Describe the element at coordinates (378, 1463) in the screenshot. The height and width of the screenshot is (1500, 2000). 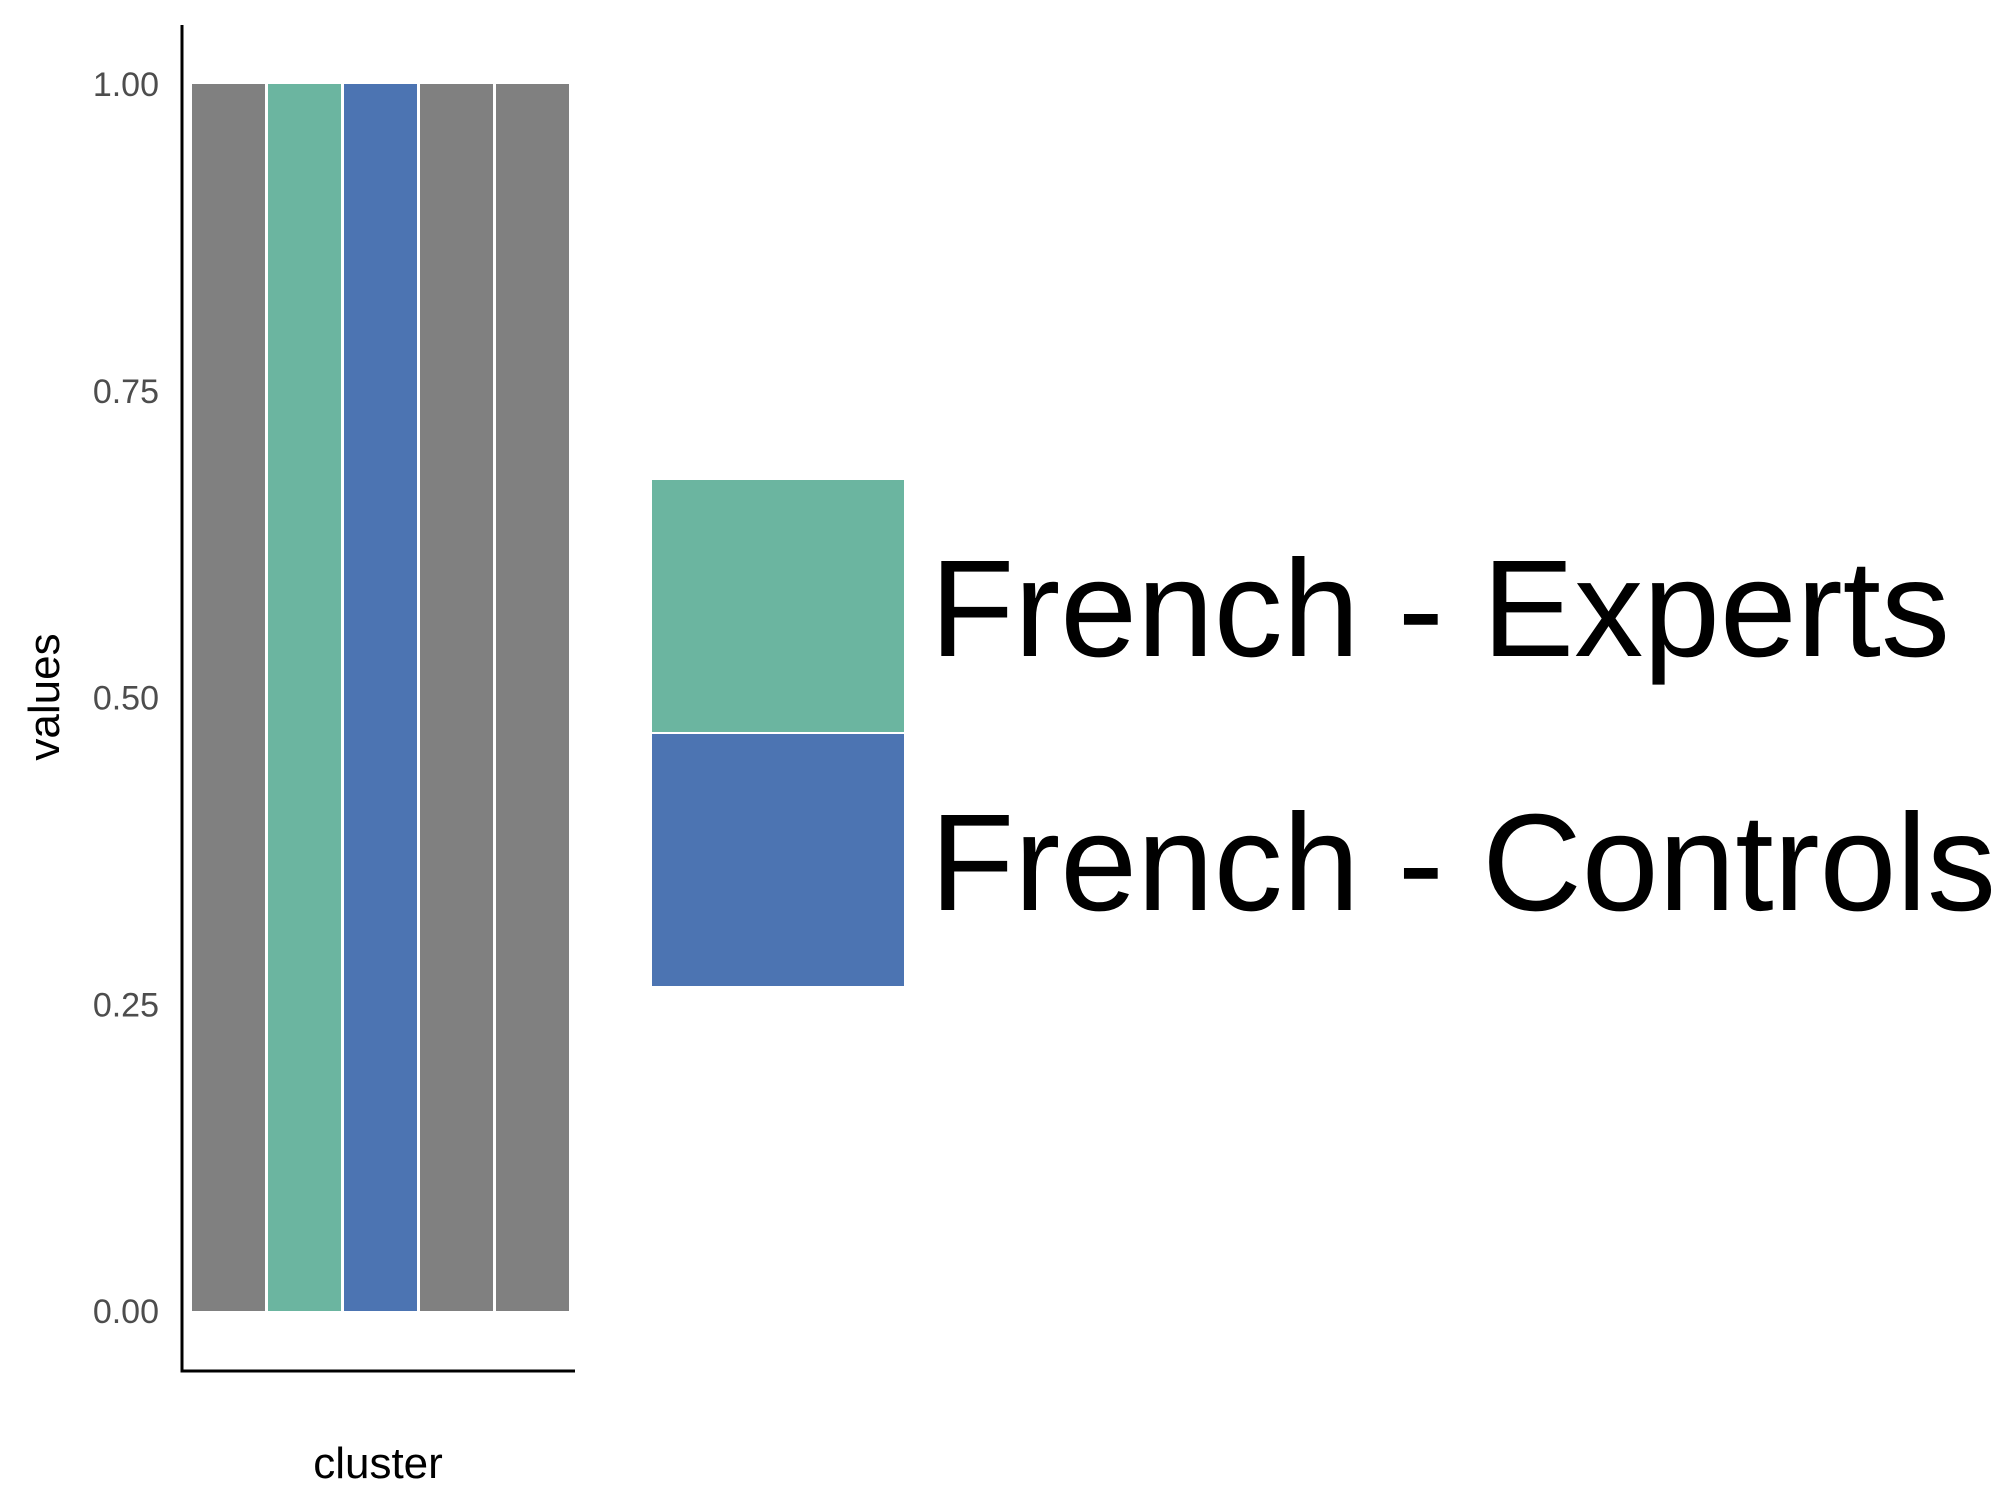
I see `x-axis-title: cluster` at that location.